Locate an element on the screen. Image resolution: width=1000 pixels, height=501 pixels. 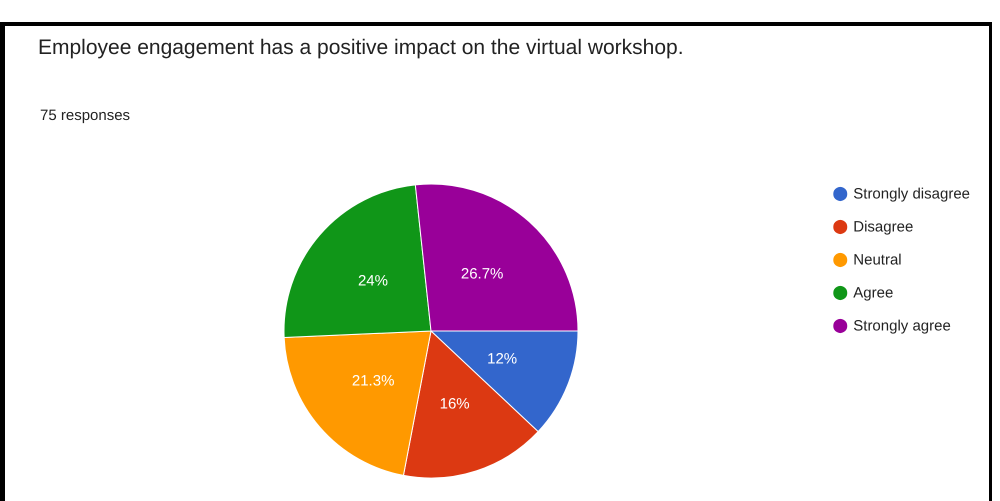
legend-label: Strongly disagree is located at coordinates (911, 194).